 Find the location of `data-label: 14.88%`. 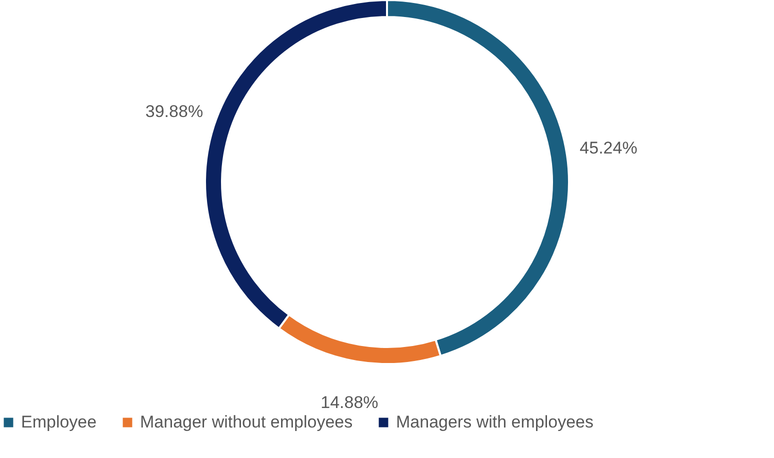

data-label: 14.88% is located at coordinates (349, 402).